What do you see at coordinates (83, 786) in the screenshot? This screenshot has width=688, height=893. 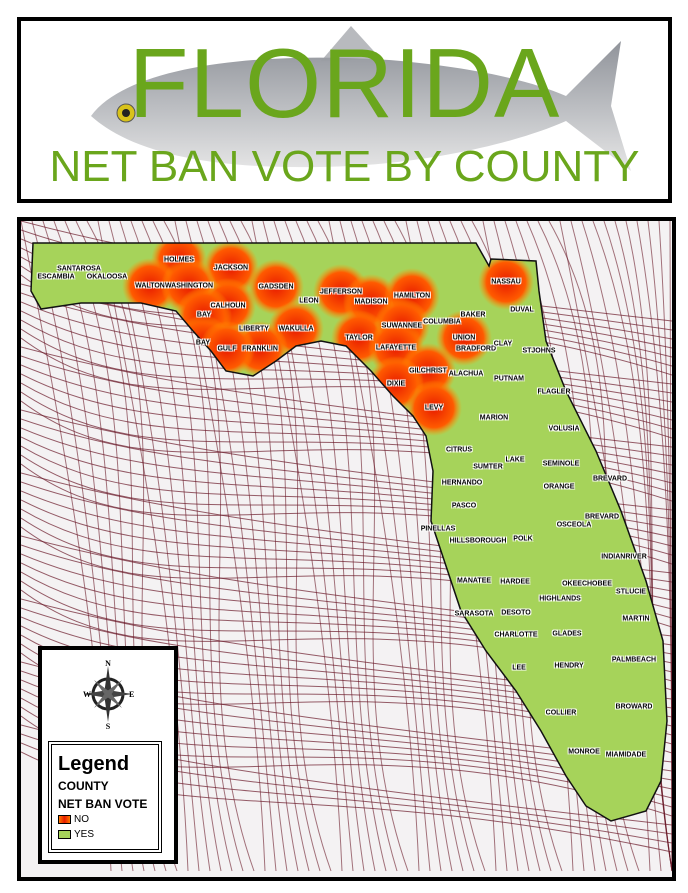 I see `legend-layer: COUNTY` at bounding box center [83, 786].